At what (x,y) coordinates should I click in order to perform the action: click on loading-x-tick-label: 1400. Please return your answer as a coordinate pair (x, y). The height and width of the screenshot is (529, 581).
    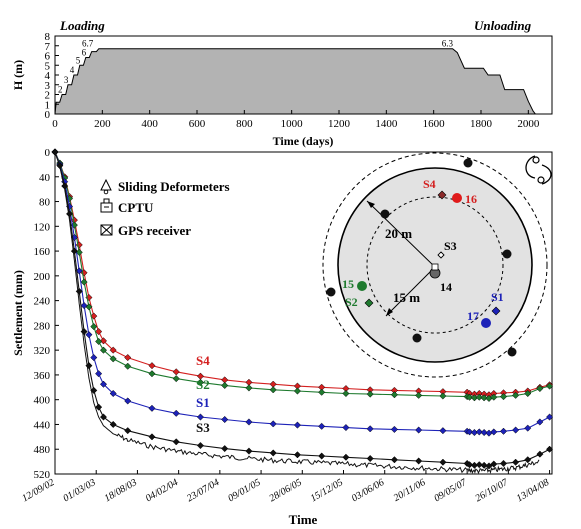
    Looking at the image, I should click on (386, 124).